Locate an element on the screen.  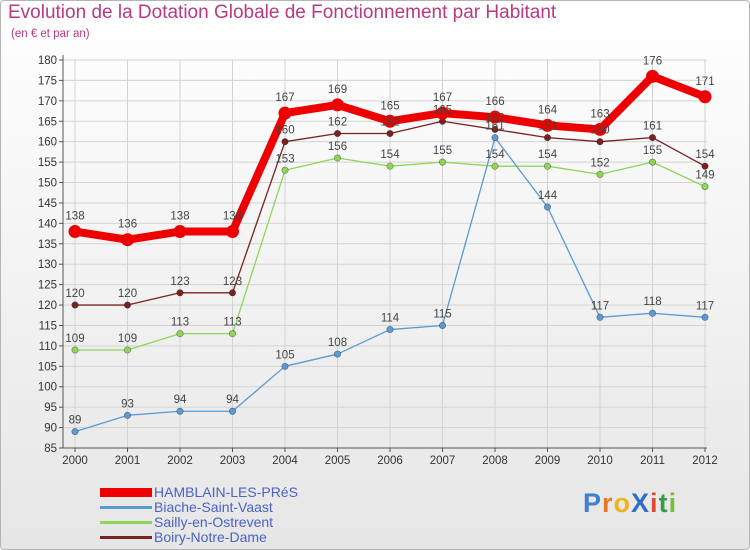
y-tick-label: 170 is located at coordinates (47, 102).